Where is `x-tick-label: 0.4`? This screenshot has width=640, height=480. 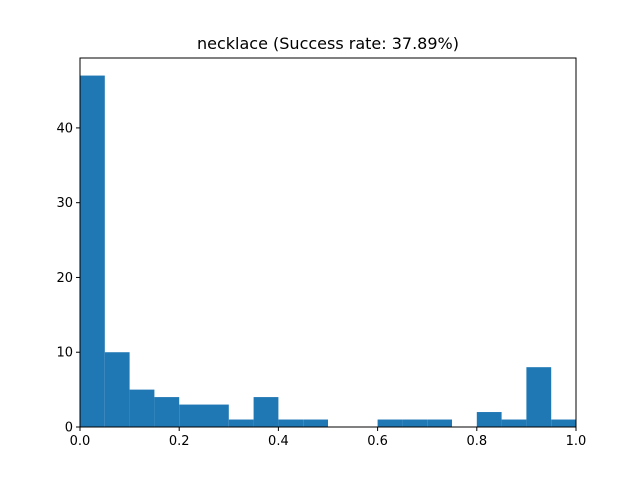
x-tick-label: 0.4 is located at coordinates (278, 441).